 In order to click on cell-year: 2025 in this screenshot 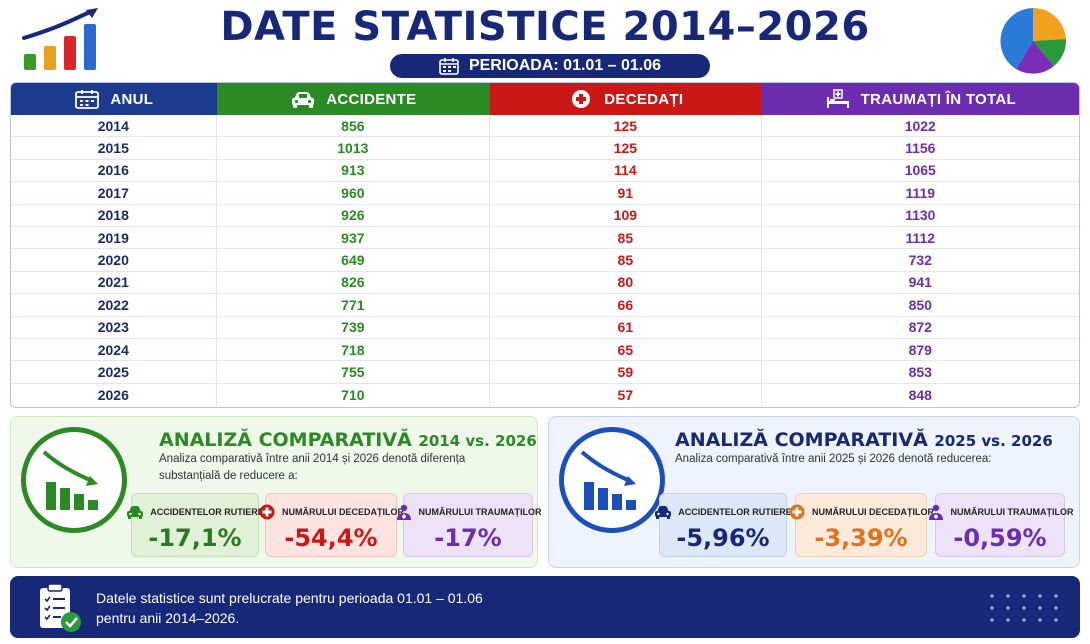, I will do `click(114, 372)`.